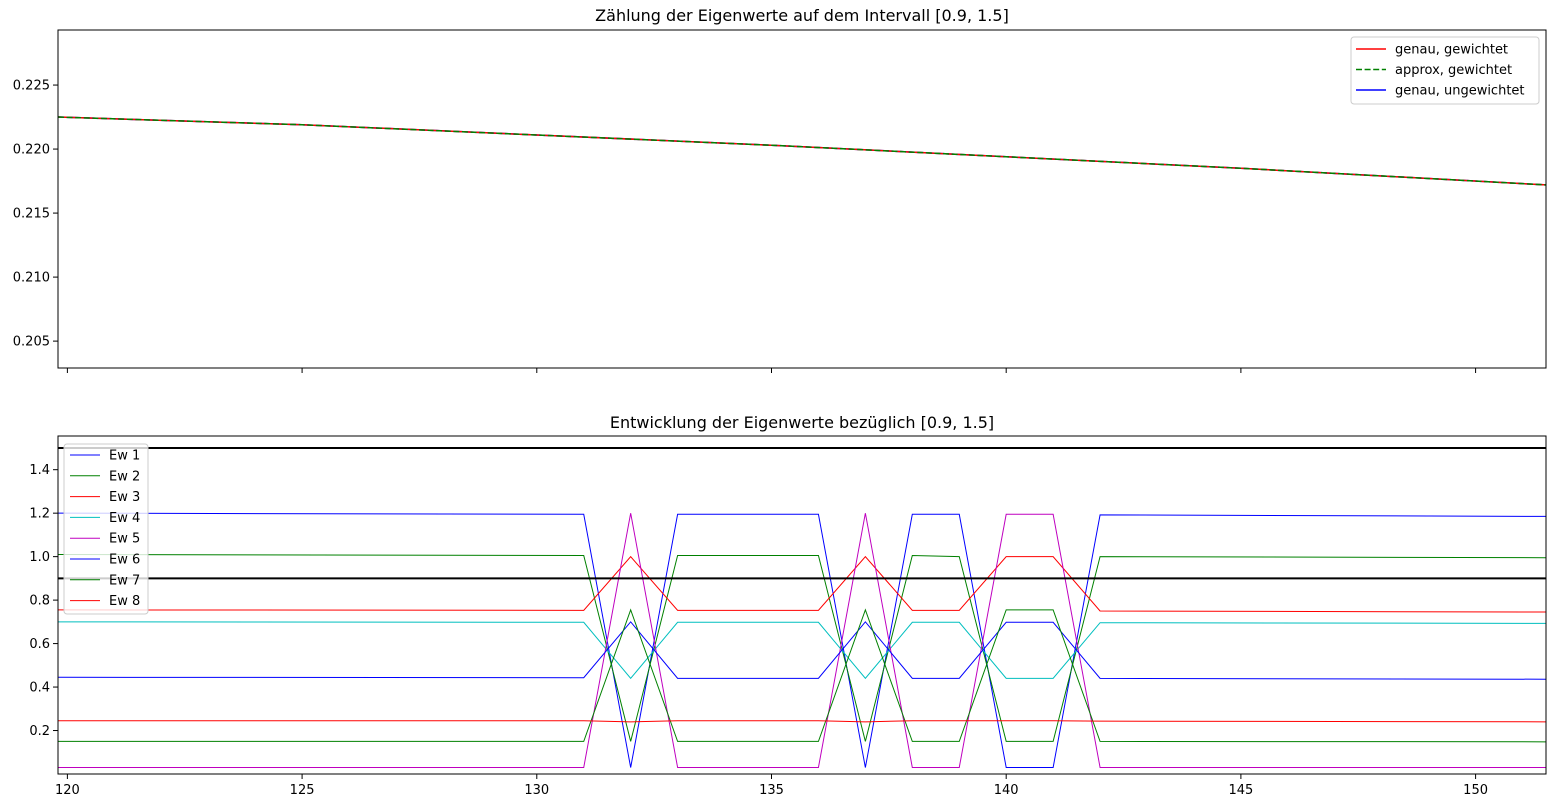 This screenshot has width=1555, height=807. Describe the element at coordinates (31, 214) in the screenshot. I see `top-y-tick-label: 0.215` at that location.